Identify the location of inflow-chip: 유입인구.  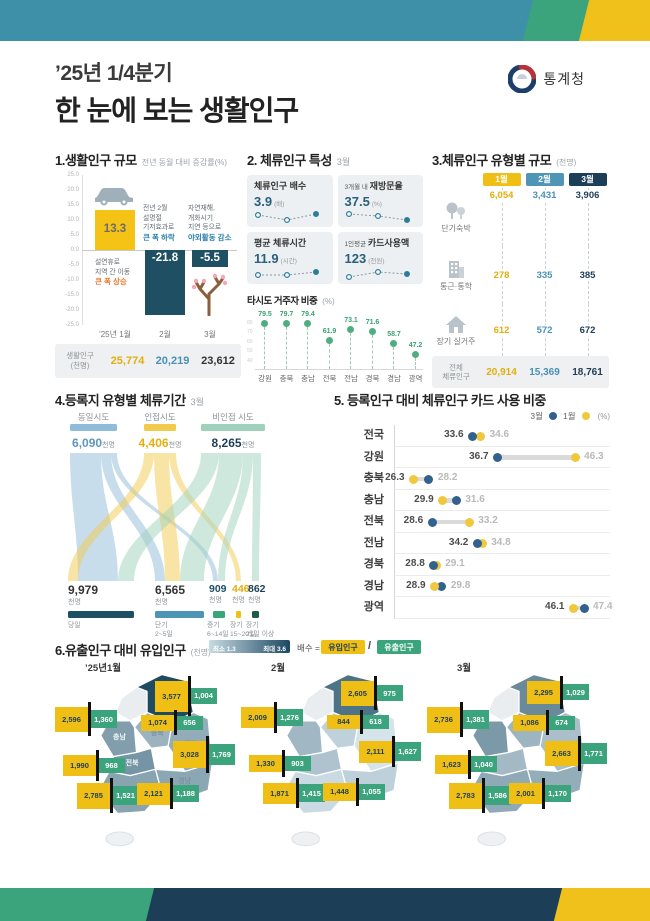
(343, 647).